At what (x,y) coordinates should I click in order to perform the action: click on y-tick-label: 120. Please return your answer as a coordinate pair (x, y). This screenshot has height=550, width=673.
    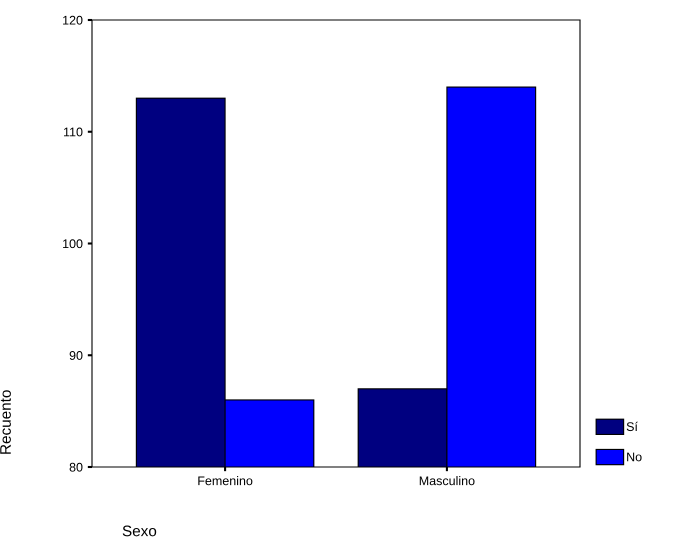
    Looking at the image, I should click on (72, 20).